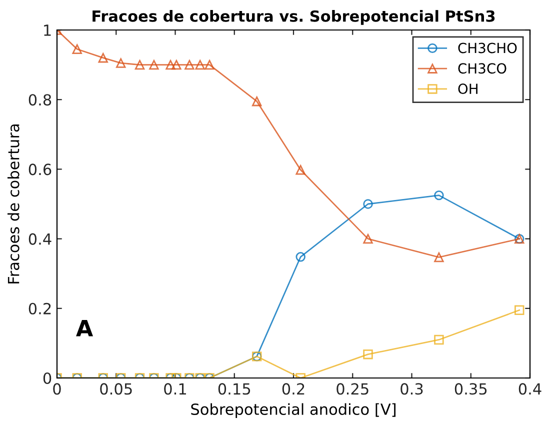  I want to click on annotation: A, so click(85, 328).